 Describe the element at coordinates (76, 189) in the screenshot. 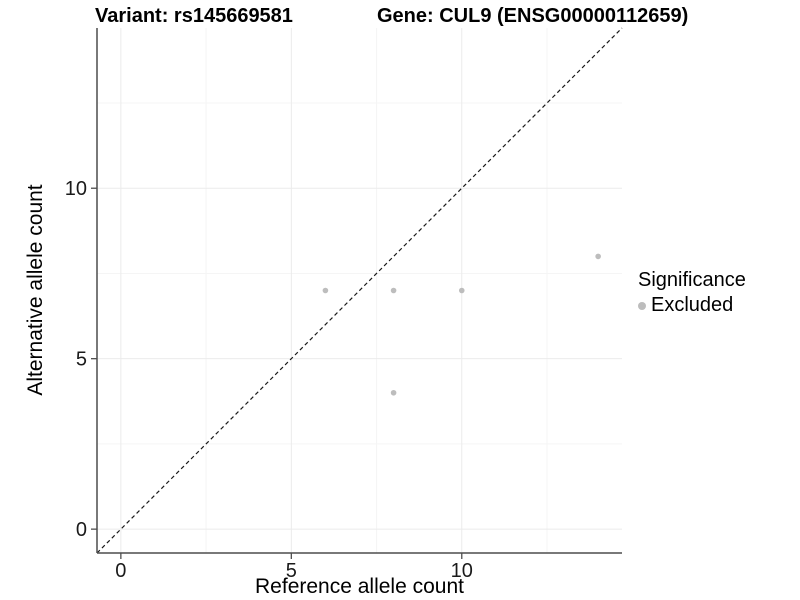

I see `y-tick-label: 10` at that location.